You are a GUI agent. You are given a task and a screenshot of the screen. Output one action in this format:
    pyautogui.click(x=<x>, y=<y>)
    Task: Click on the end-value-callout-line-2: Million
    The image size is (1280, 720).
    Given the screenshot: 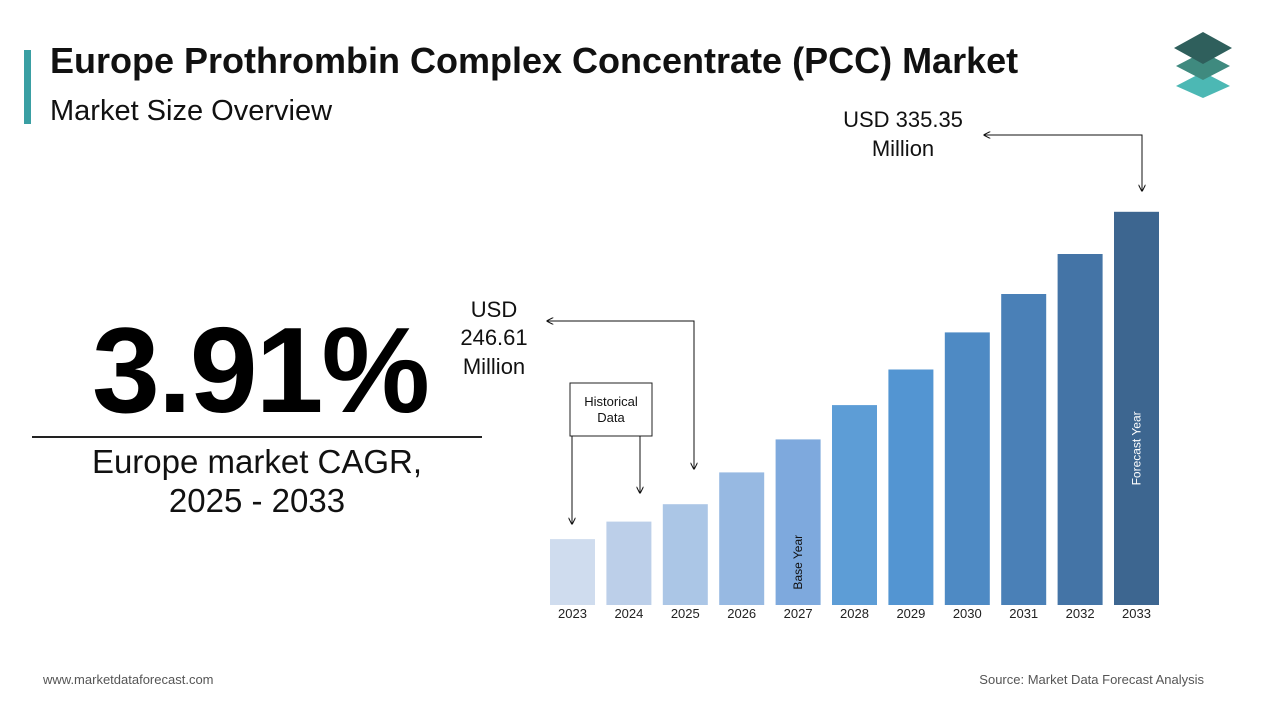 What is the action you would take?
    pyautogui.click(x=903, y=148)
    